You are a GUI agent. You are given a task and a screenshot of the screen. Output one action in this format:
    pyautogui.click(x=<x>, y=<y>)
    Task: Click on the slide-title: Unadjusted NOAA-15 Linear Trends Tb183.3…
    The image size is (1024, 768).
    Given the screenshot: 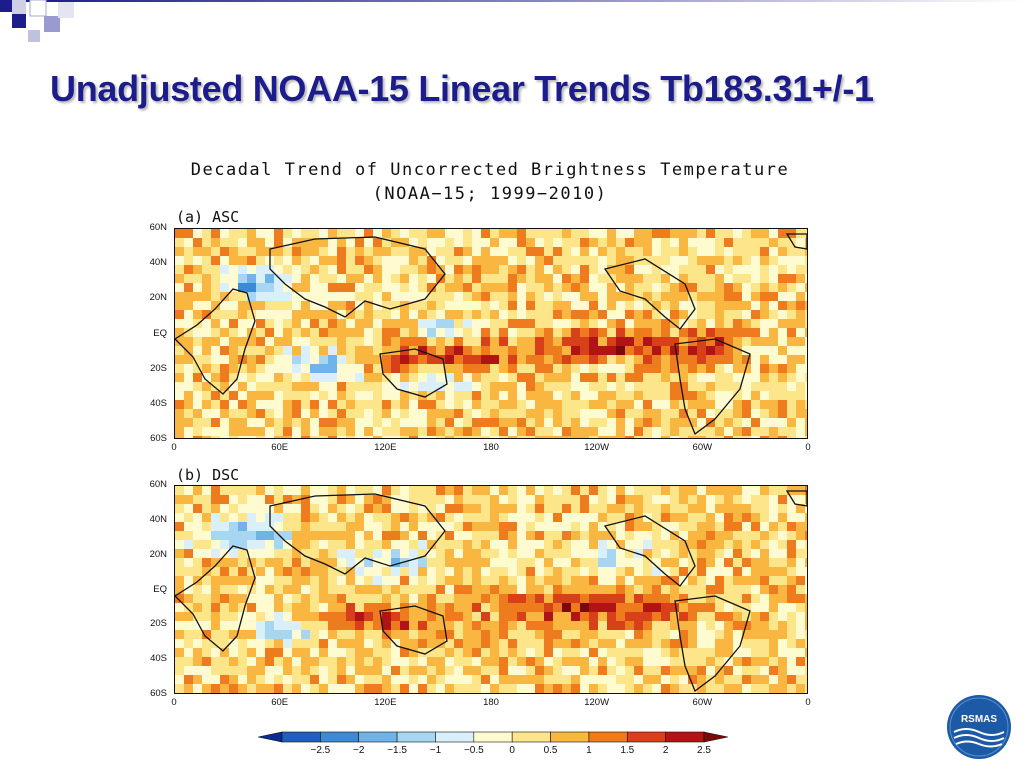 What is the action you would take?
    pyautogui.click(x=462, y=88)
    